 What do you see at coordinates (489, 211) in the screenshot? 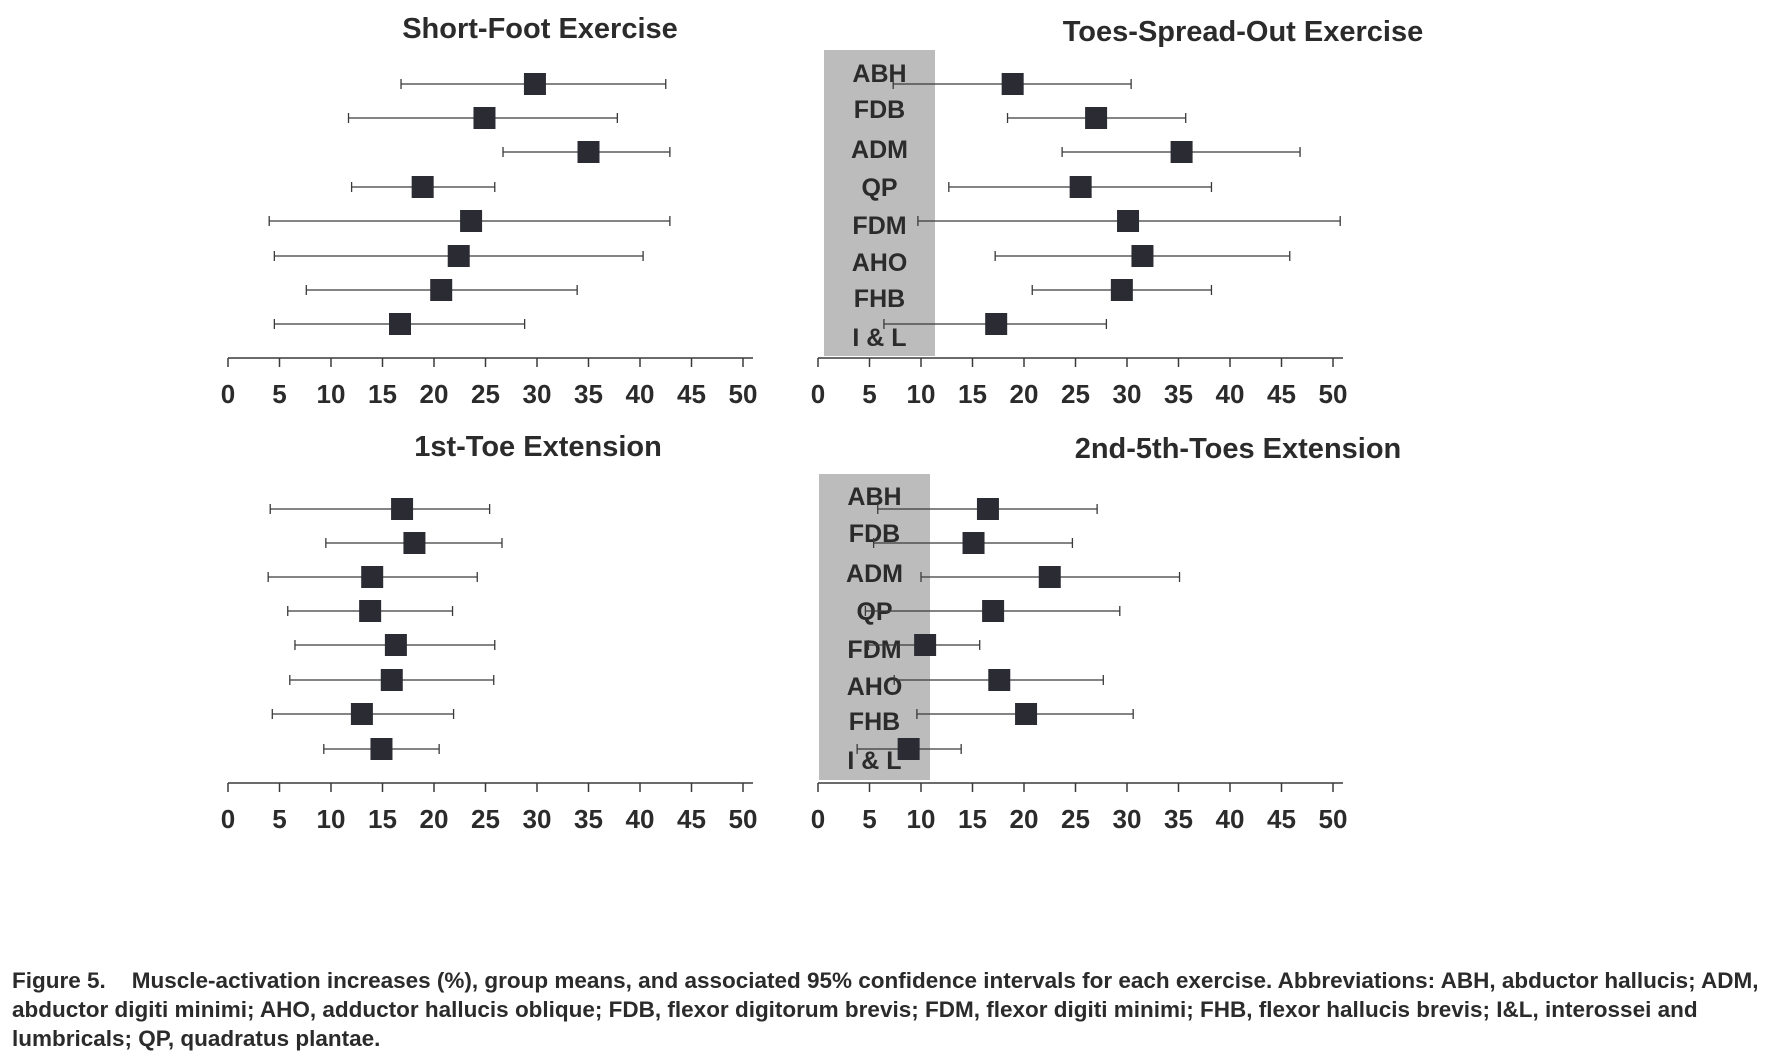
I see `panel-1: Short-Foot Exercise 0 5 10 15 20 25 30 35 40 45 50` at bounding box center [489, 211].